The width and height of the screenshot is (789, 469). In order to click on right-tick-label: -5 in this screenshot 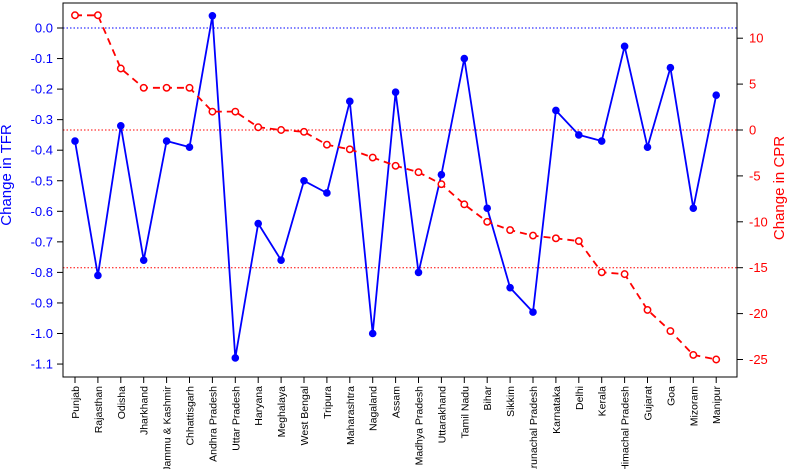, I will do `click(755, 175)`.